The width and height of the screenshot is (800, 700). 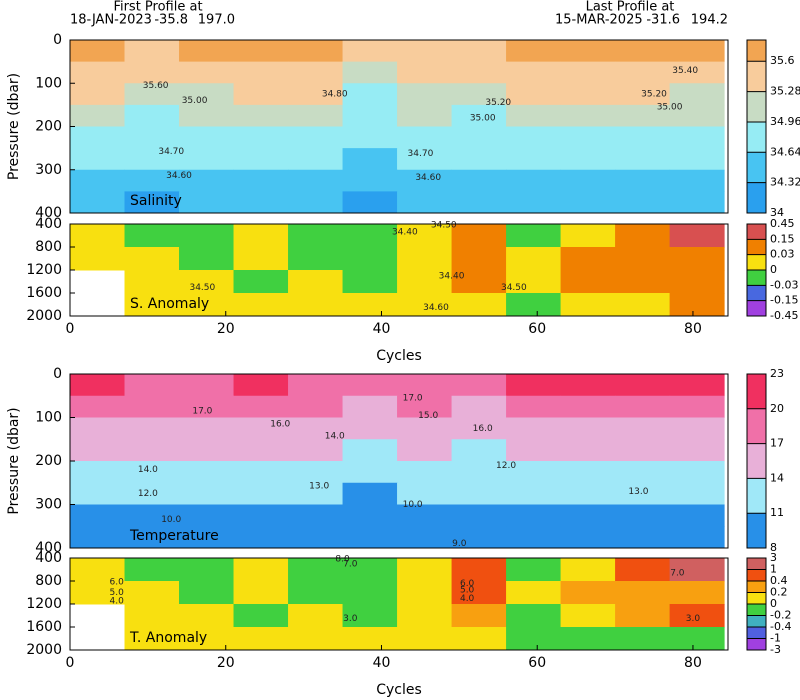 What do you see at coordinates (399, 690) in the screenshot?
I see `x-axis-label: Cycles` at bounding box center [399, 690].